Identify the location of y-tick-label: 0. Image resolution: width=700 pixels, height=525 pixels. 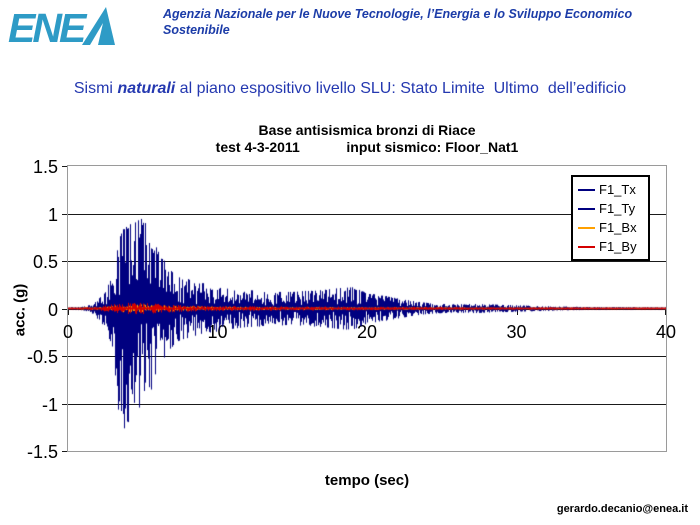
(52, 309).